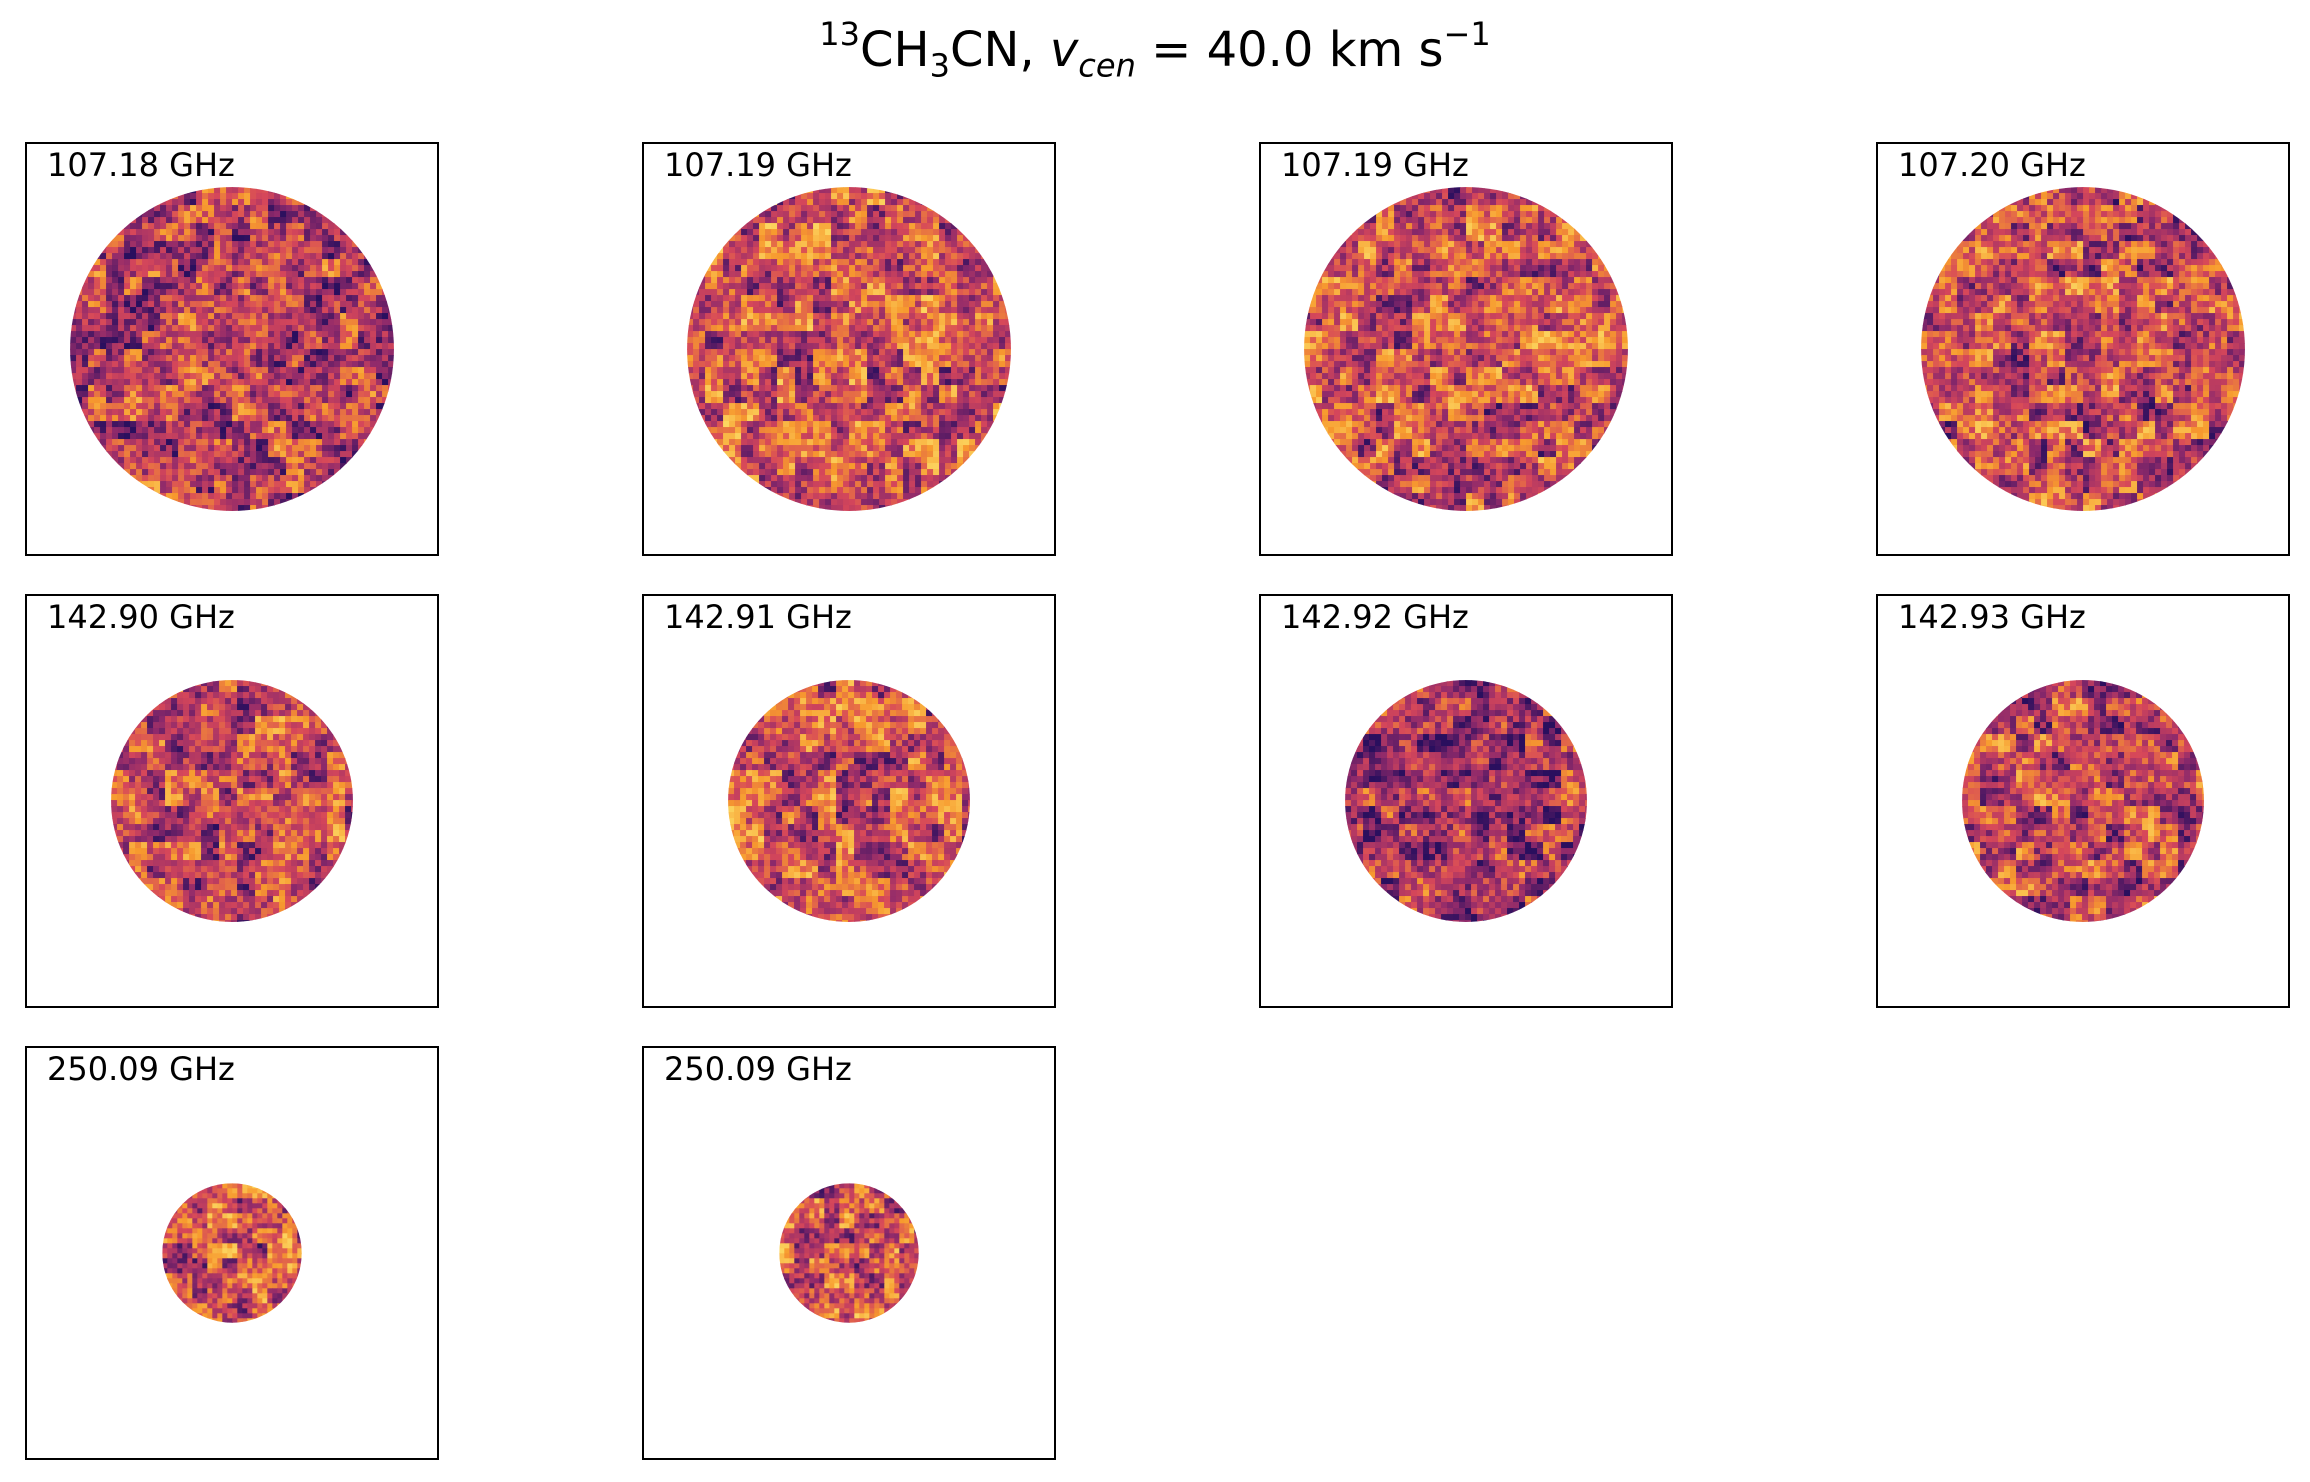 This screenshot has width=2310, height=1482. Describe the element at coordinates (141, 165) in the screenshot. I see `panel-frequency-label: 107.18 GHz` at that location.